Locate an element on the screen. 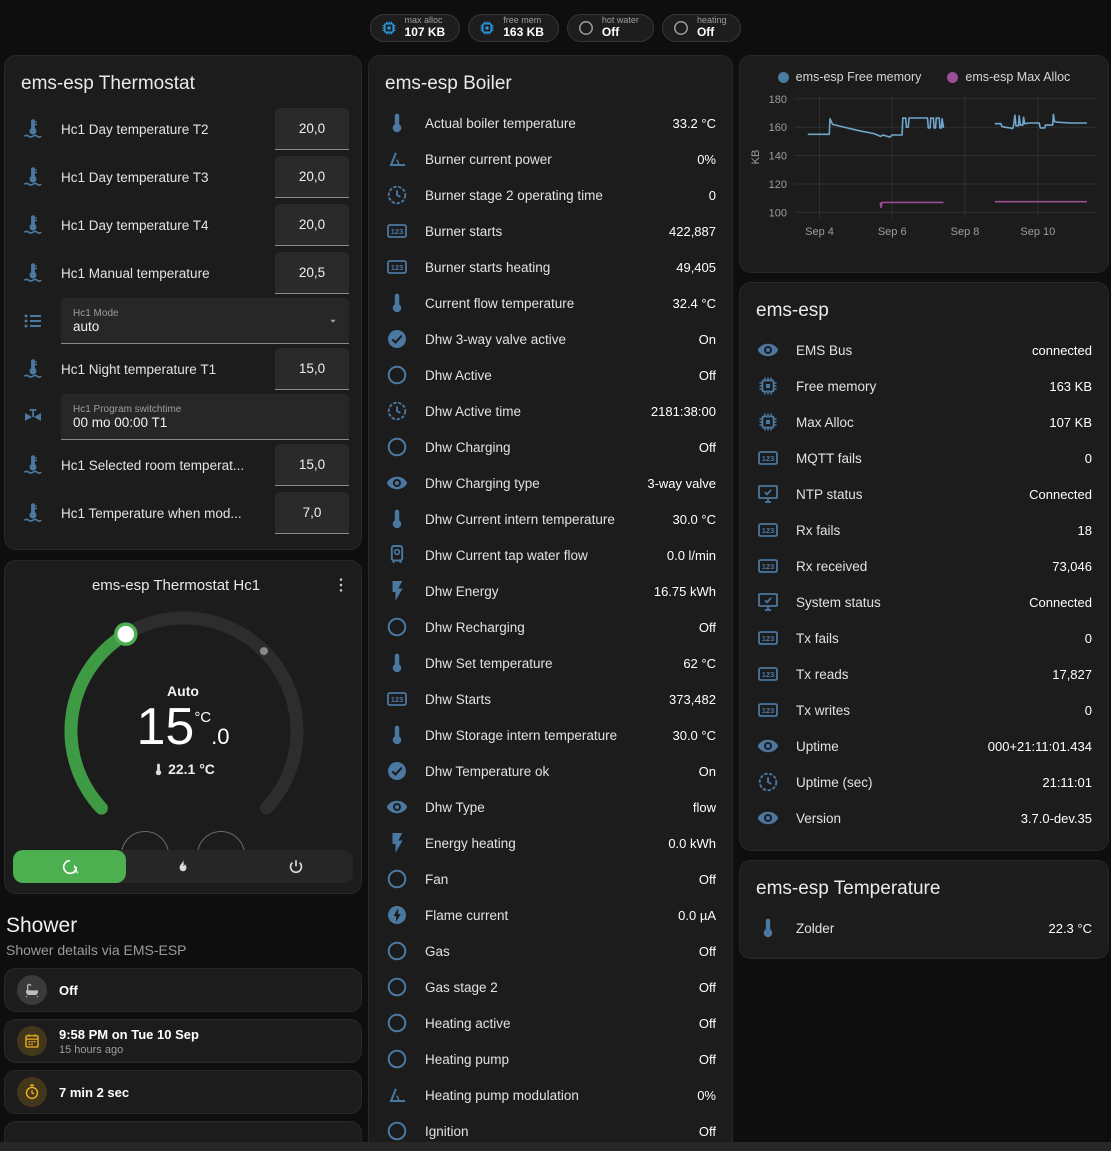 The width and height of the screenshot is (1111, 1151). entity-row: Dhw Current intern temperature 30.0 °C is located at coordinates (550, 519).